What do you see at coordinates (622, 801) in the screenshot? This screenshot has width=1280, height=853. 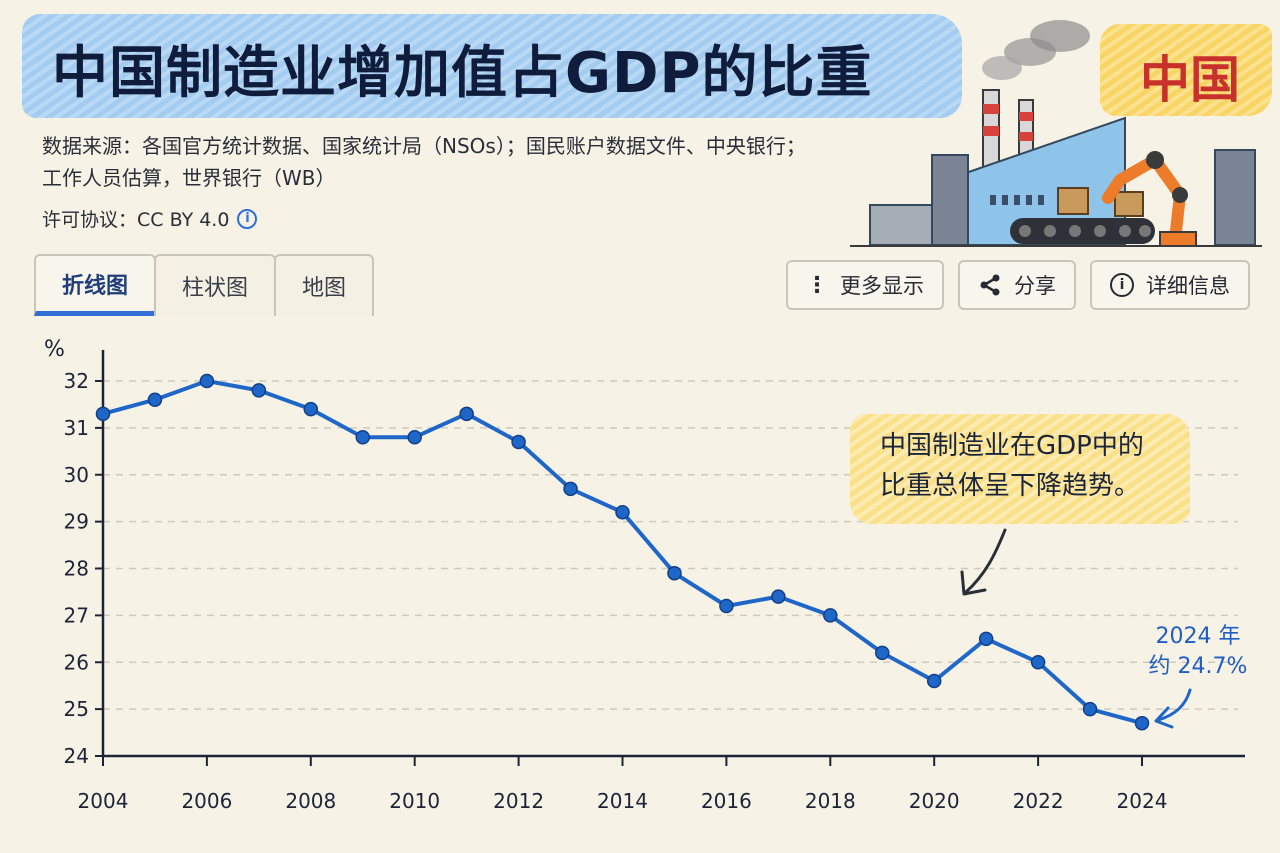 I see `x-tick-label: 2014` at bounding box center [622, 801].